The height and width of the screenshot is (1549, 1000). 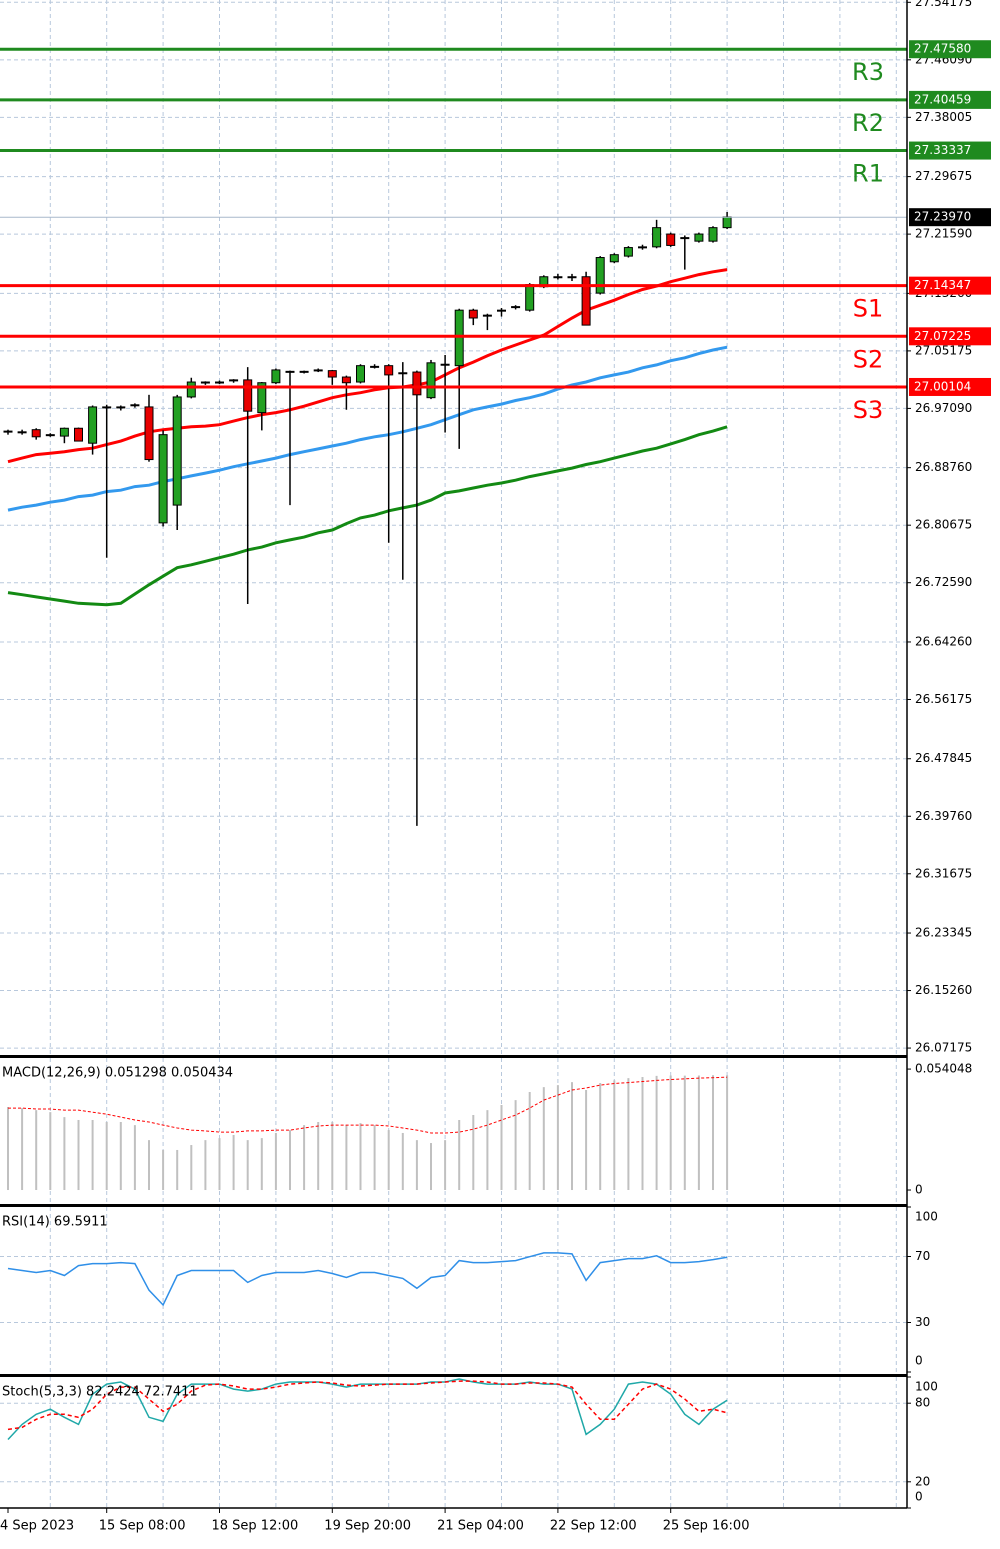 I want to click on y-tick-label: 100, so click(x=926, y=1387).